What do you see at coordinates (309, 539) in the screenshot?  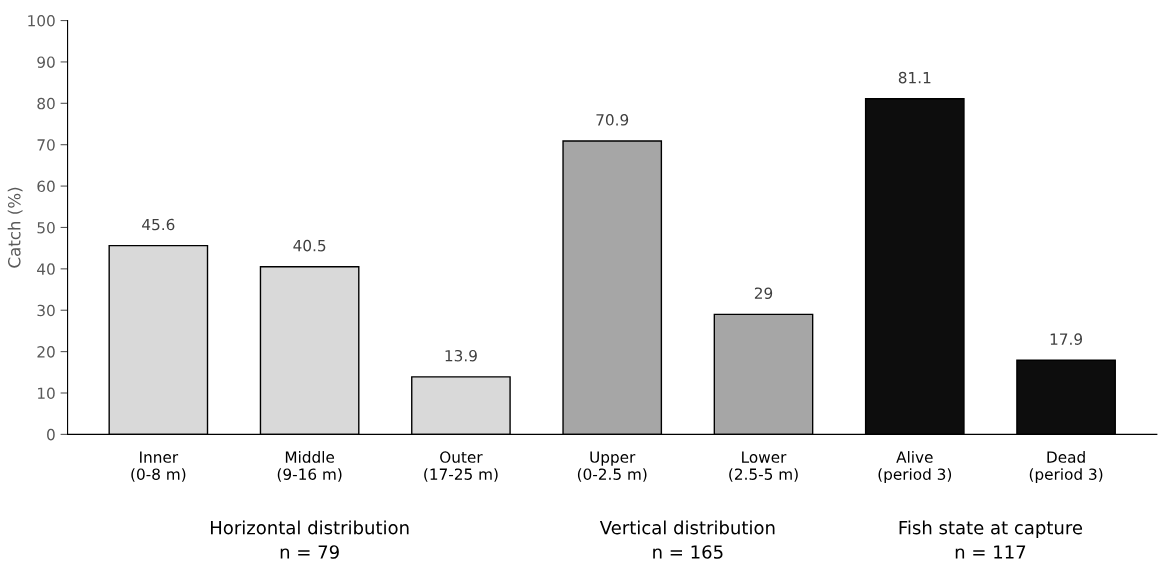 I see `text: Horizontal distribution n = 79` at bounding box center [309, 539].